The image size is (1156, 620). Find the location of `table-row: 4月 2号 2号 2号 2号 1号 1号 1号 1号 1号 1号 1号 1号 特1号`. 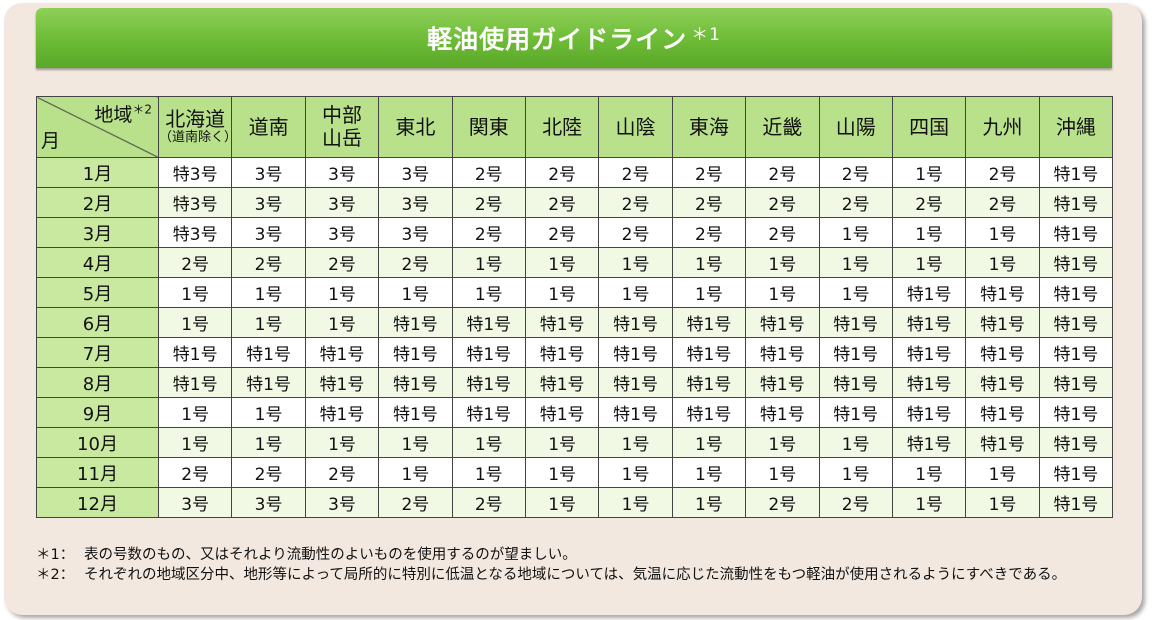

table-row: 4月 2号 2号 2号 2号 1号 1号 1号 1号 1号 1号 1号 1号 特1号 is located at coordinates (575, 262).